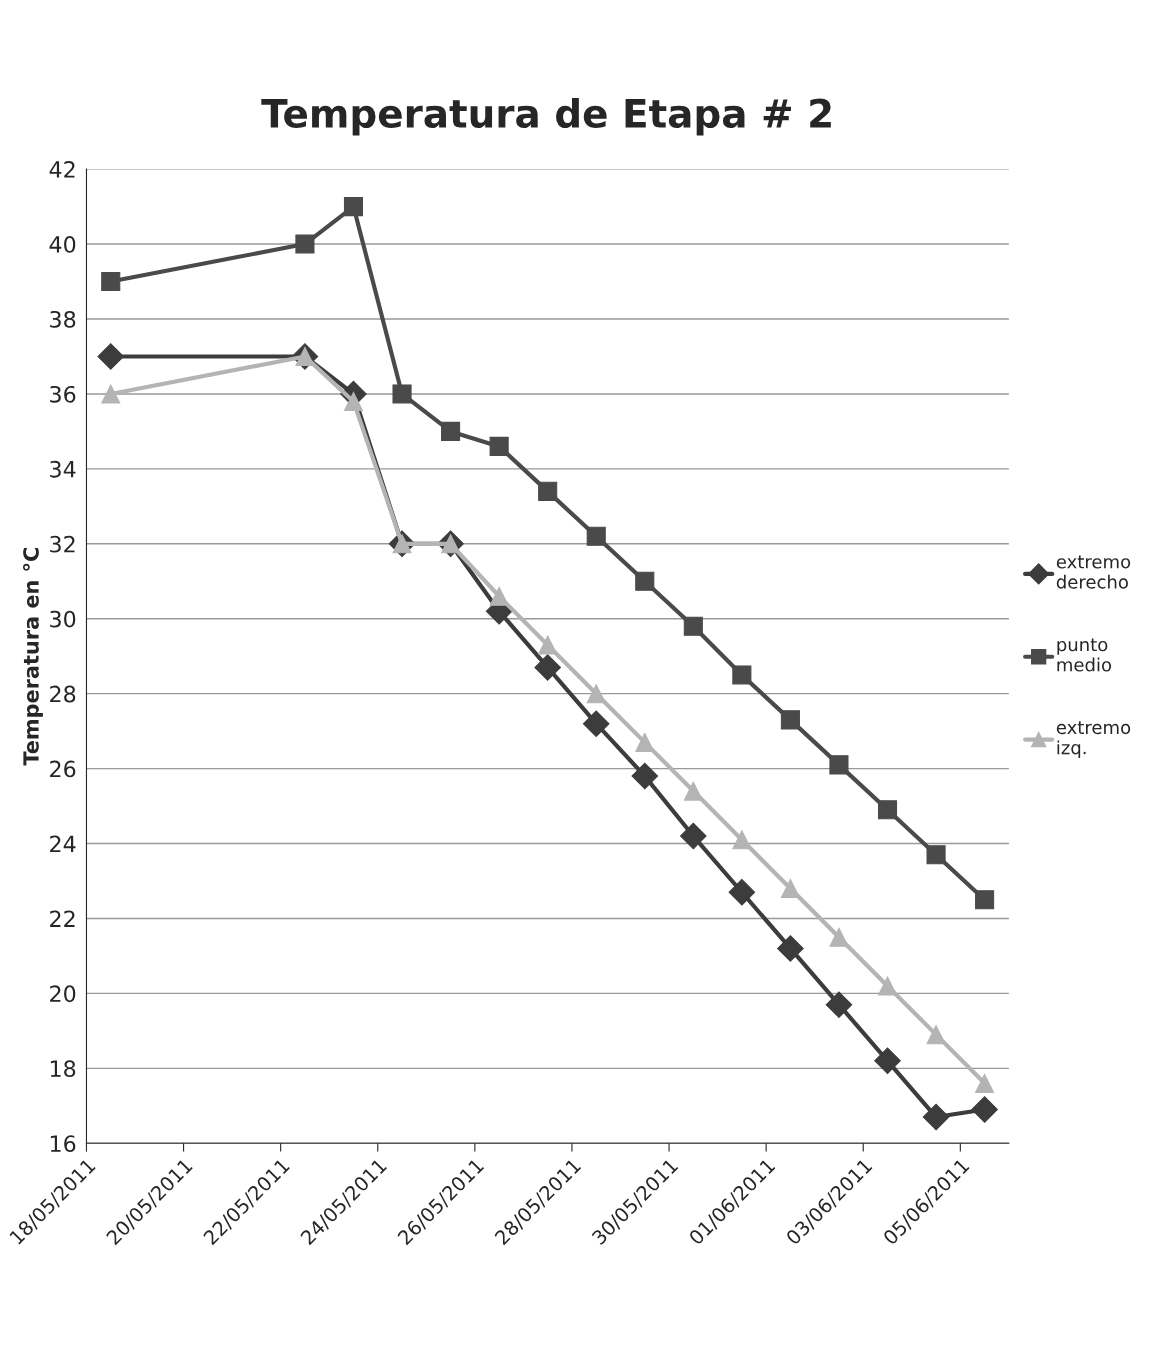 Image resolution: width=1153 pixels, height=1353 pixels. I want to click on legend-label: extremo izq., so click(1093, 739).